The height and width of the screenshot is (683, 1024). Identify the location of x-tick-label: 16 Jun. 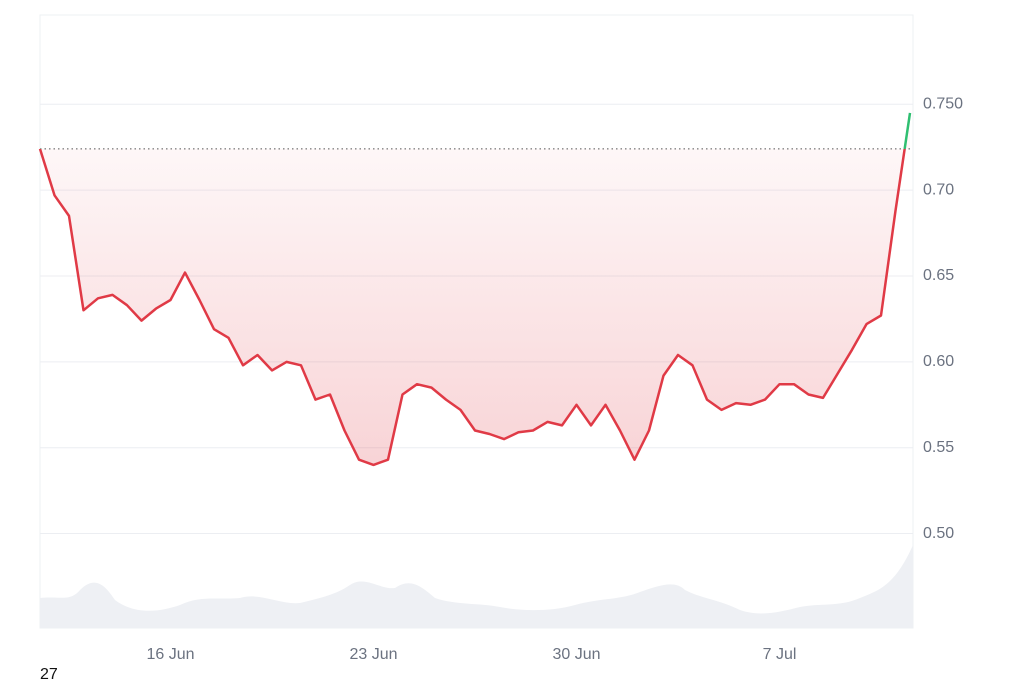
(170, 654).